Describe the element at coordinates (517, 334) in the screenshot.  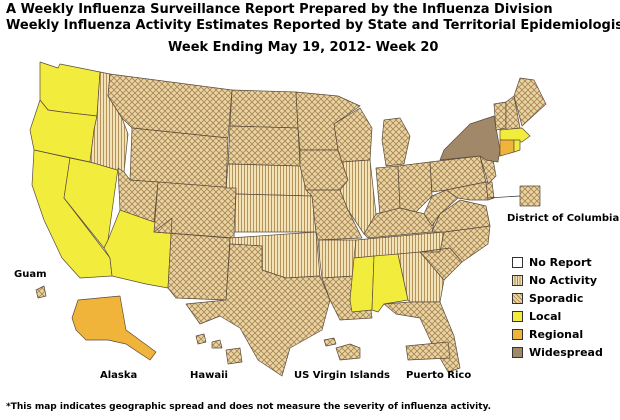
I see `swatch-regional` at that location.